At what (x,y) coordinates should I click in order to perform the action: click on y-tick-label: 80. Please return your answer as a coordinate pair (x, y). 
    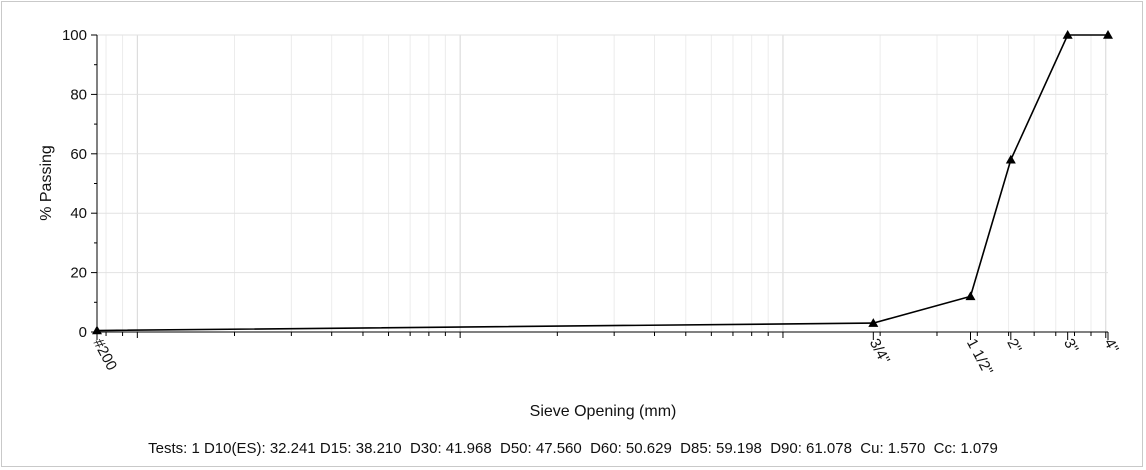
    Looking at the image, I should click on (78, 94).